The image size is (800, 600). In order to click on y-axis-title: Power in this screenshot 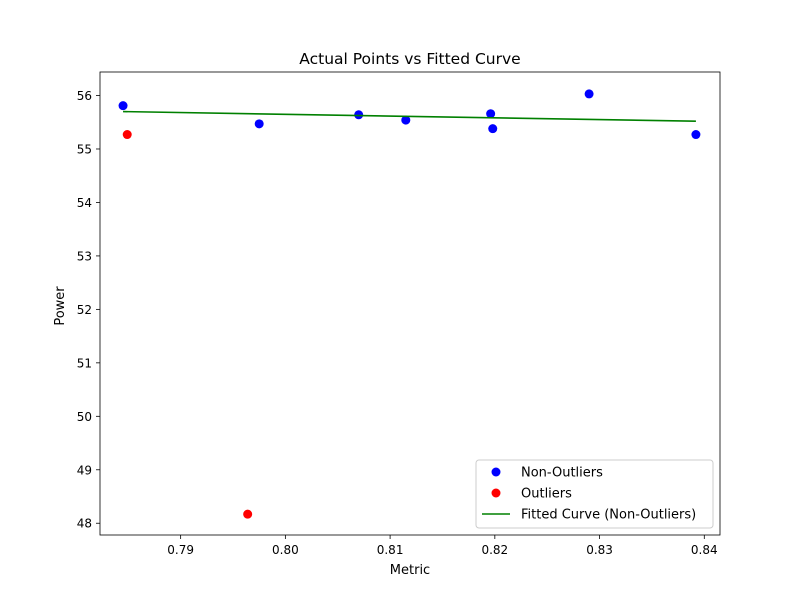, I will do `click(60, 306)`.